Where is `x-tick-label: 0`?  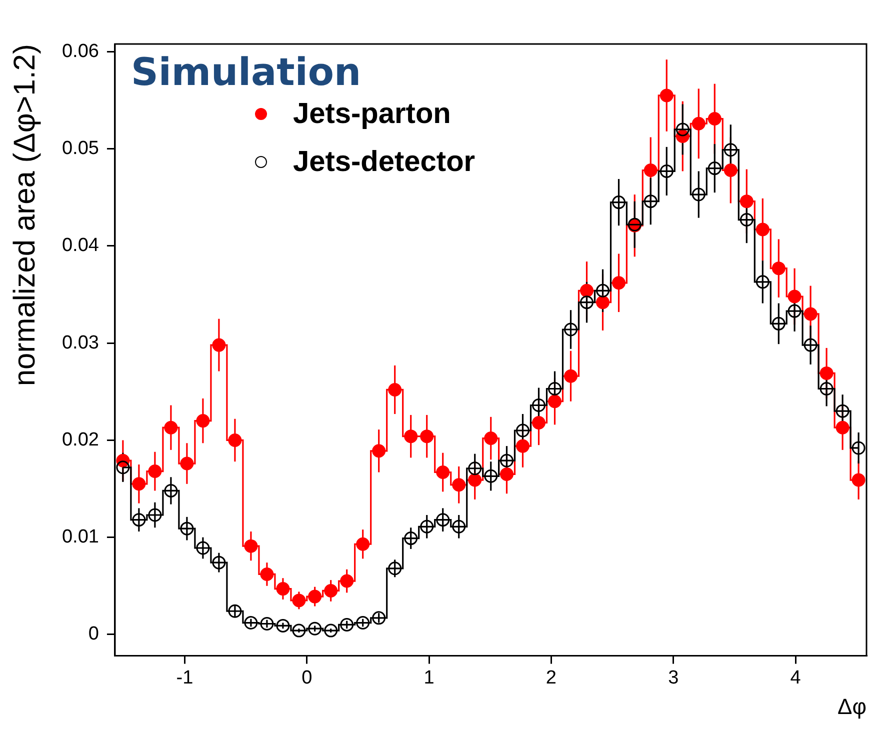
x-tick-label: 0 is located at coordinates (307, 677).